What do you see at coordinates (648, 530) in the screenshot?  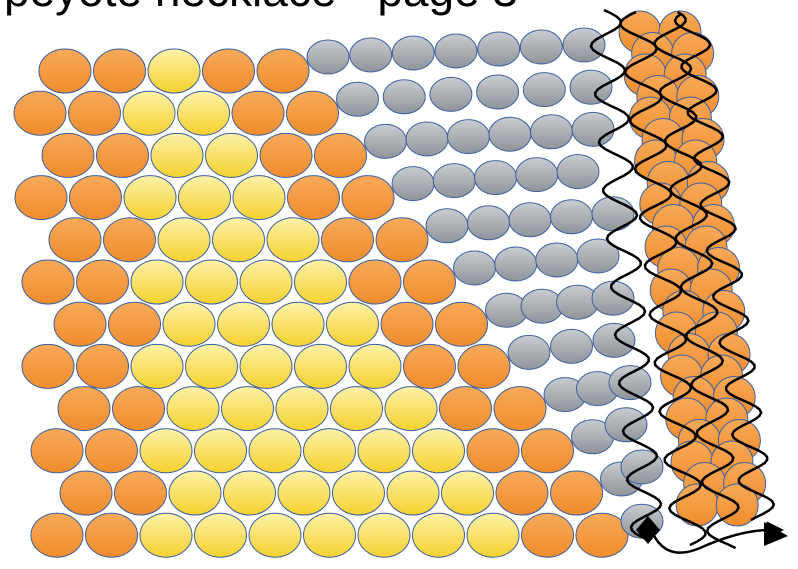 I see `thread-start-diamond-icon` at bounding box center [648, 530].